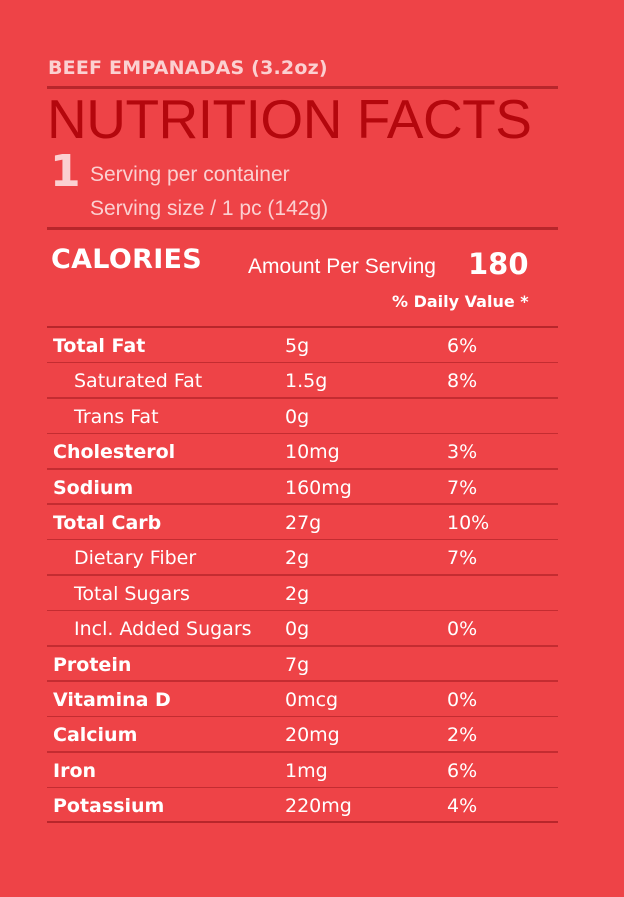 The image size is (624, 897). Describe the element at coordinates (297, 664) in the screenshot. I see `nutrient-amount: 7g` at that location.